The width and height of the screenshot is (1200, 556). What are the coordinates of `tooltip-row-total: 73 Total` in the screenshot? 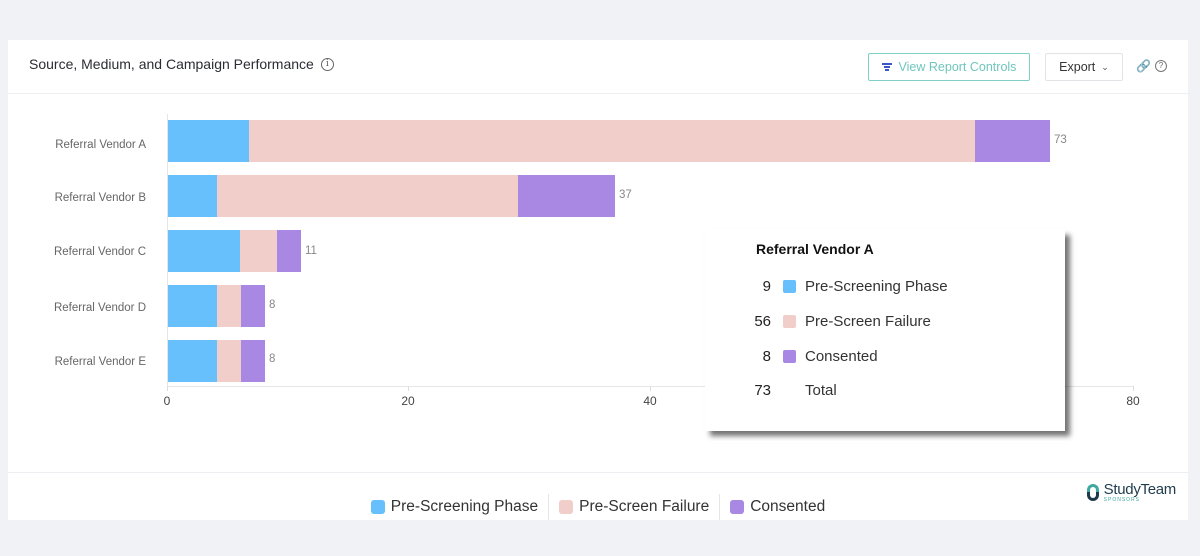 It's located at (771, 390).